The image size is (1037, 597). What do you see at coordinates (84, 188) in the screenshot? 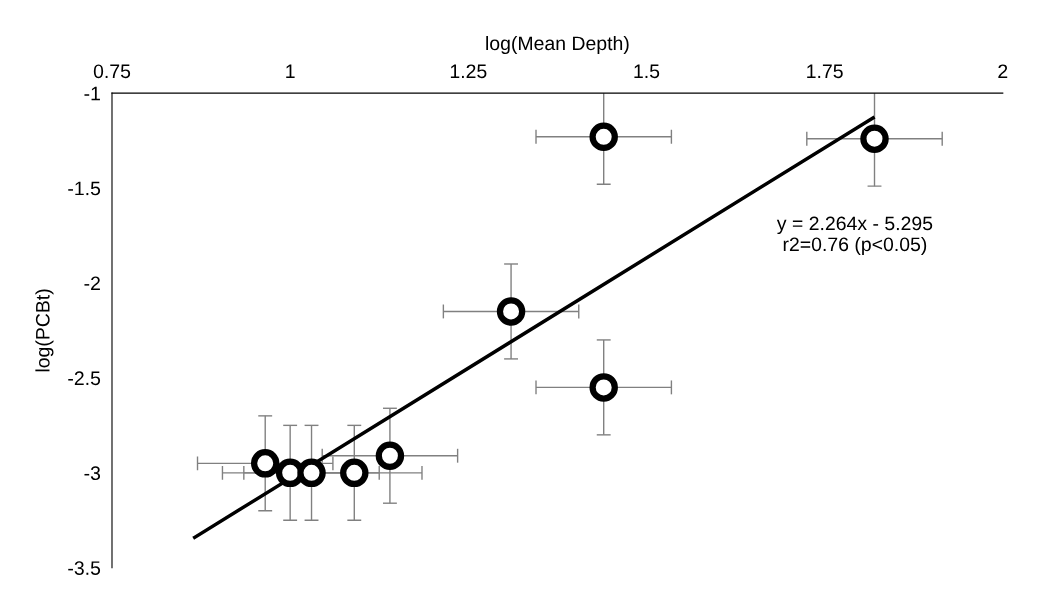
I see `y-tick-label: -1.5` at bounding box center [84, 188].